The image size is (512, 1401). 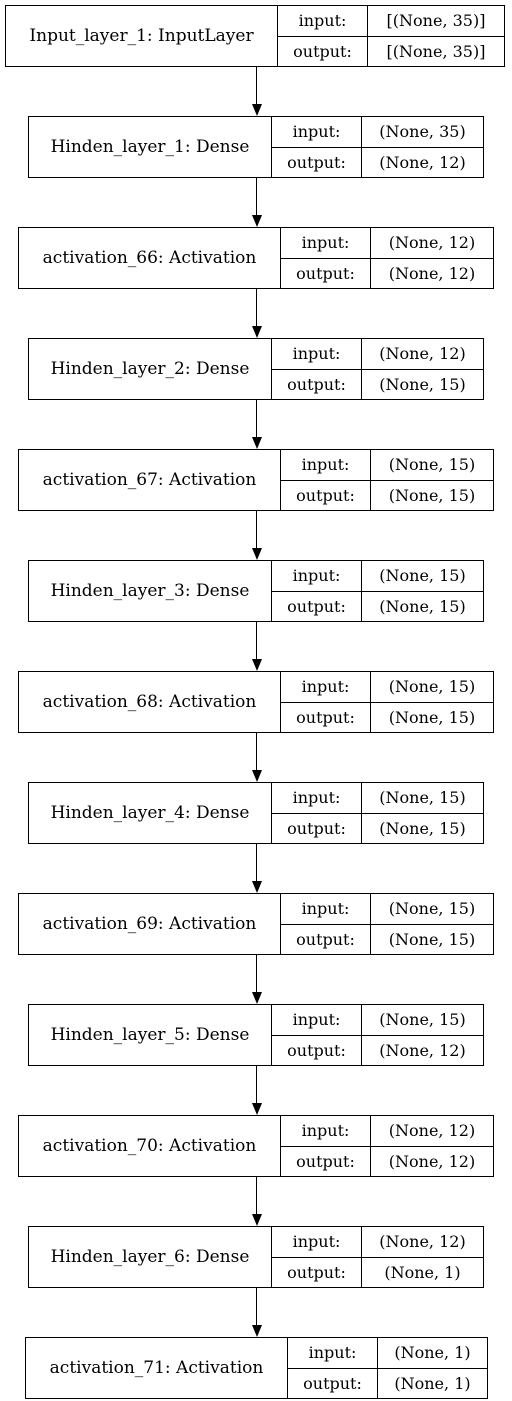 I want to click on input-shape: (None, 35), so click(x=422, y=132).